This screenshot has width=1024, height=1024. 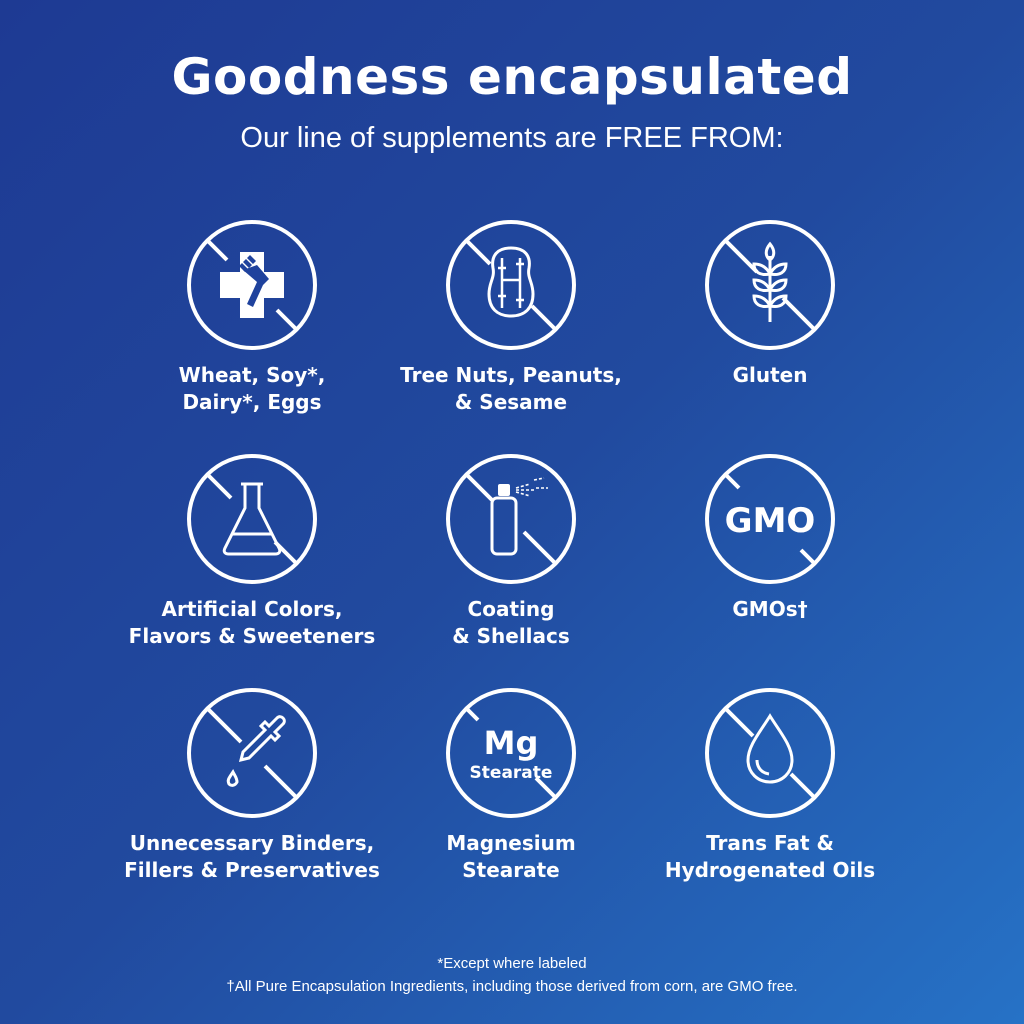 What do you see at coordinates (770, 843) in the screenshot?
I see `item-label: Trans Fat &` at bounding box center [770, 843].